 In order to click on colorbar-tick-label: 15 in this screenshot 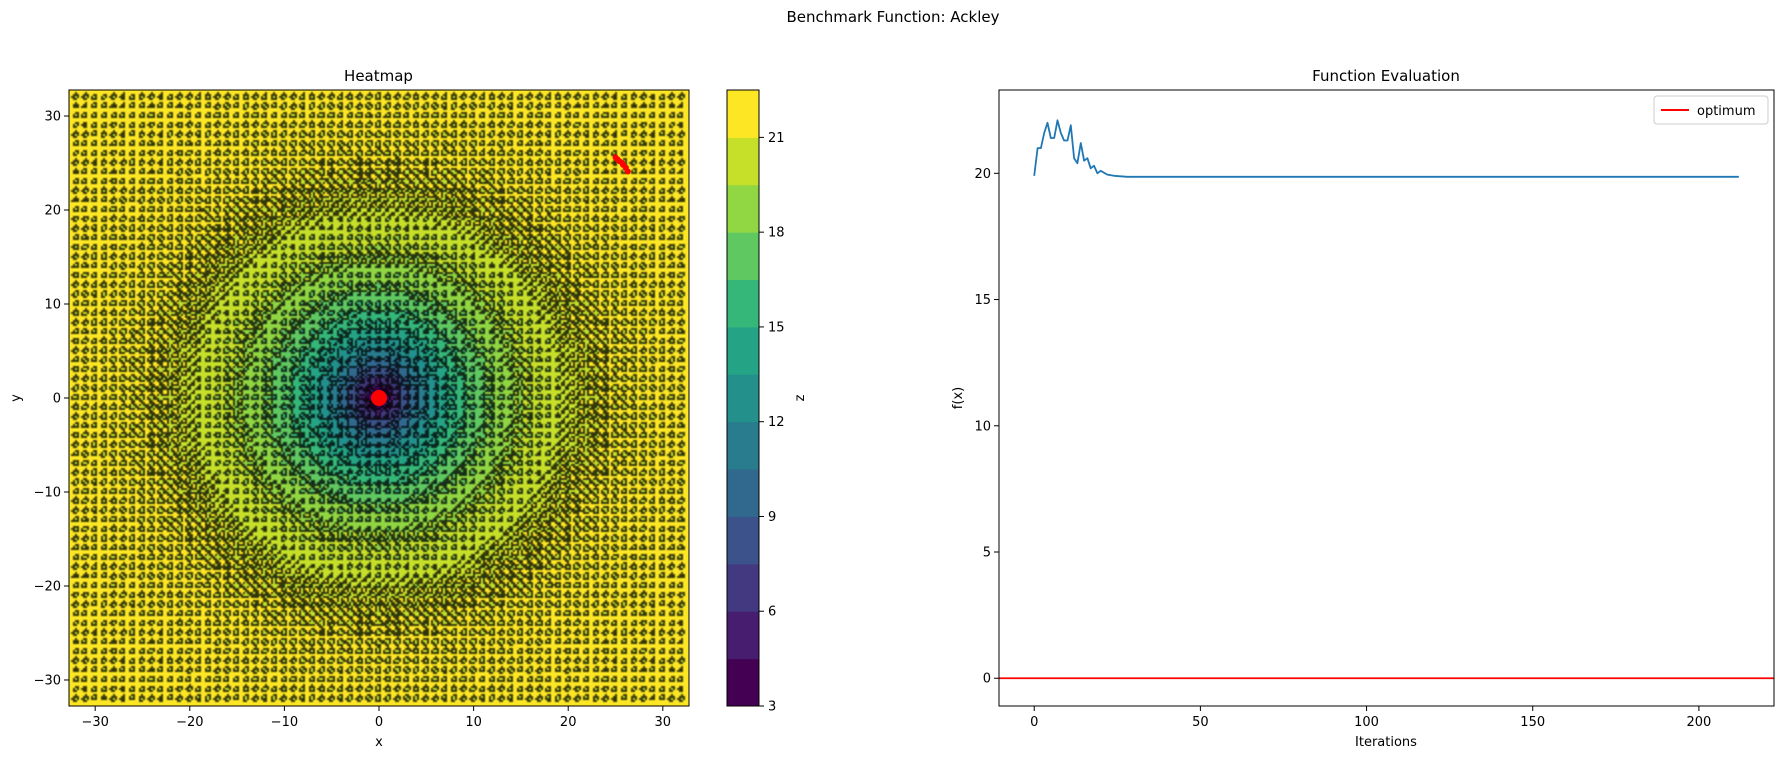, I will do `click(776, 327)`.